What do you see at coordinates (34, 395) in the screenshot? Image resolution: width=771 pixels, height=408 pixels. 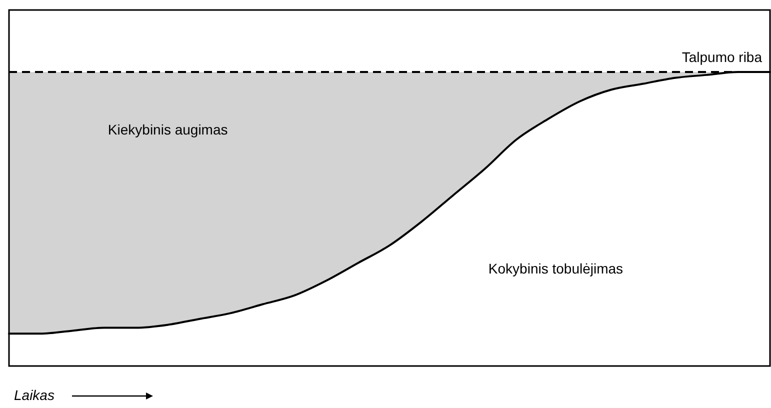 I see `x-axis-title: Laikas` at bounding box center [34, 395].